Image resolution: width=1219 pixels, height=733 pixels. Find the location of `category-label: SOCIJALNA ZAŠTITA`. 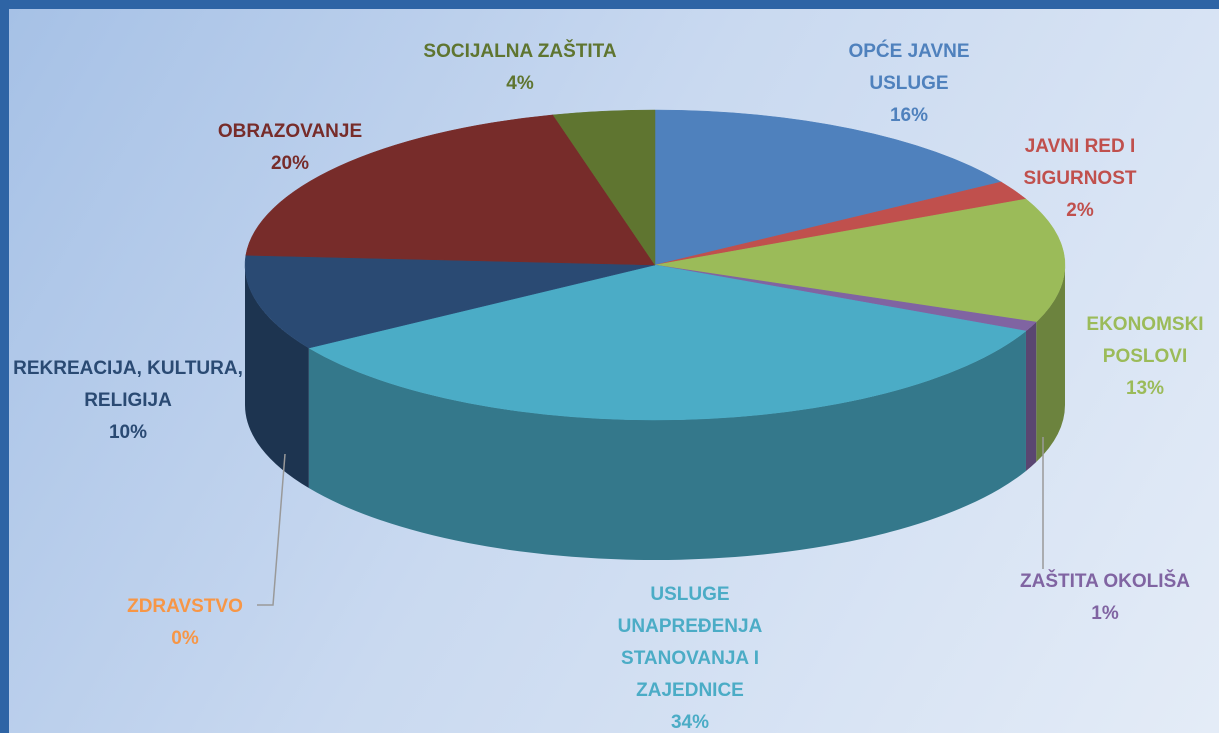

category-label: SOCIJALNA ZAŠTITA is located at coordinates (520, 51).